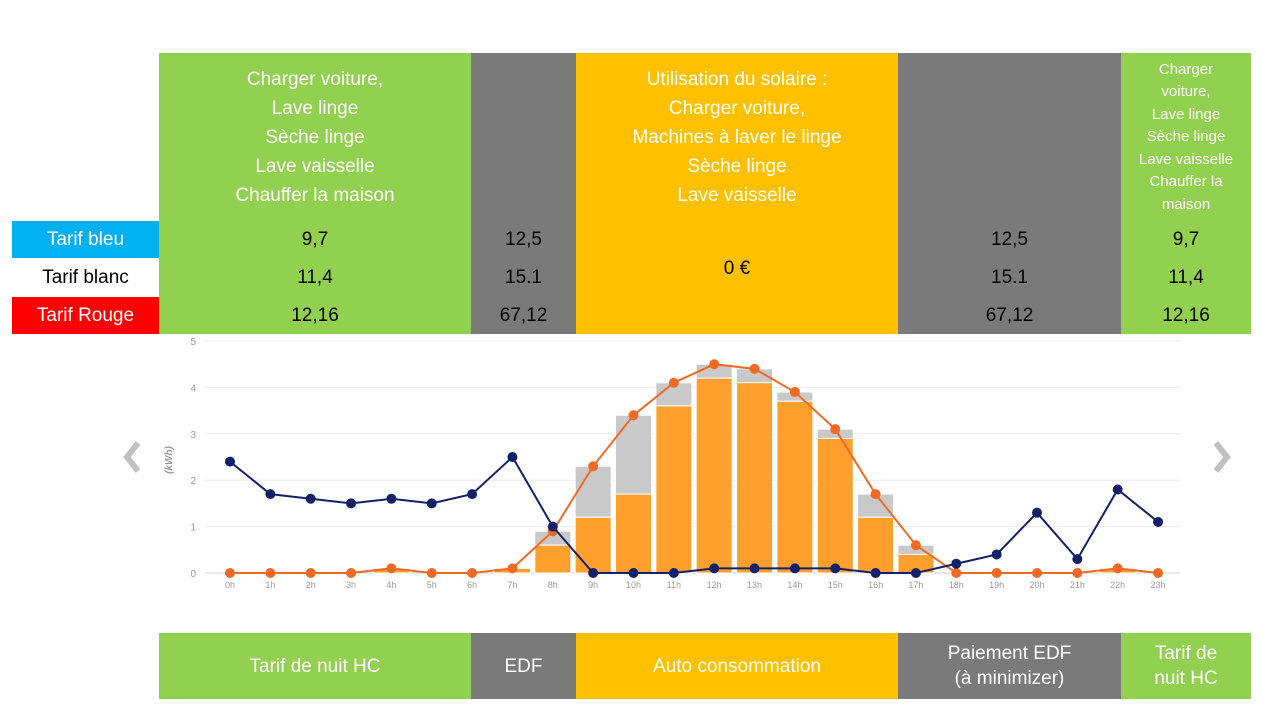 The width and height of the screenshot is (1280, 720). Describe the element at coordinates (737, 268) in the screenshot. I see `solar-cost-value: 0 €` at that location.